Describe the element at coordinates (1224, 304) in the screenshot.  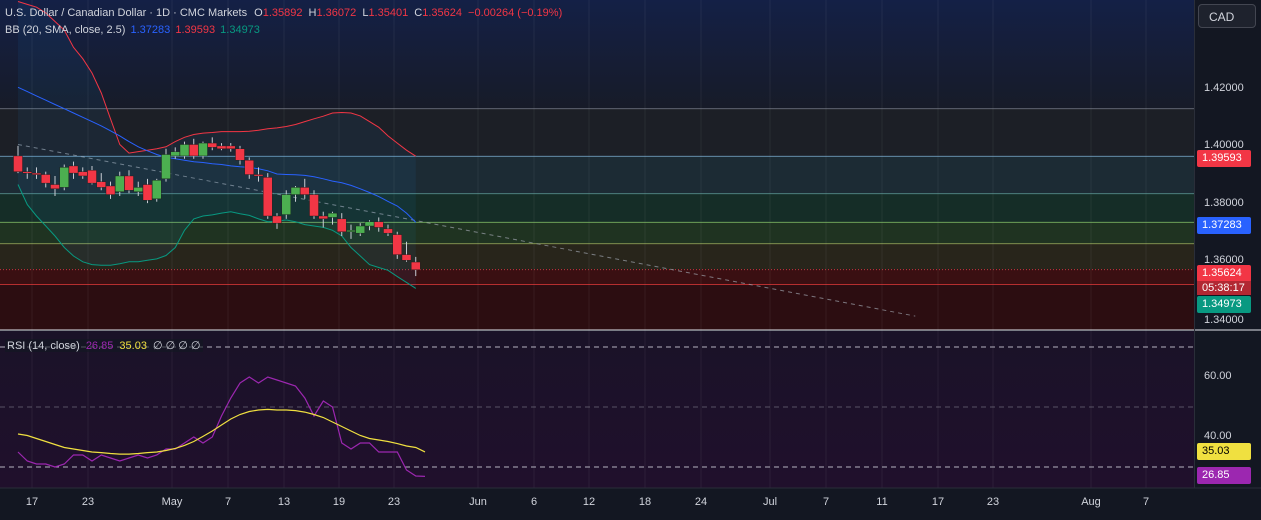
I see `bb-lower-tag: 1.34973` at that location.